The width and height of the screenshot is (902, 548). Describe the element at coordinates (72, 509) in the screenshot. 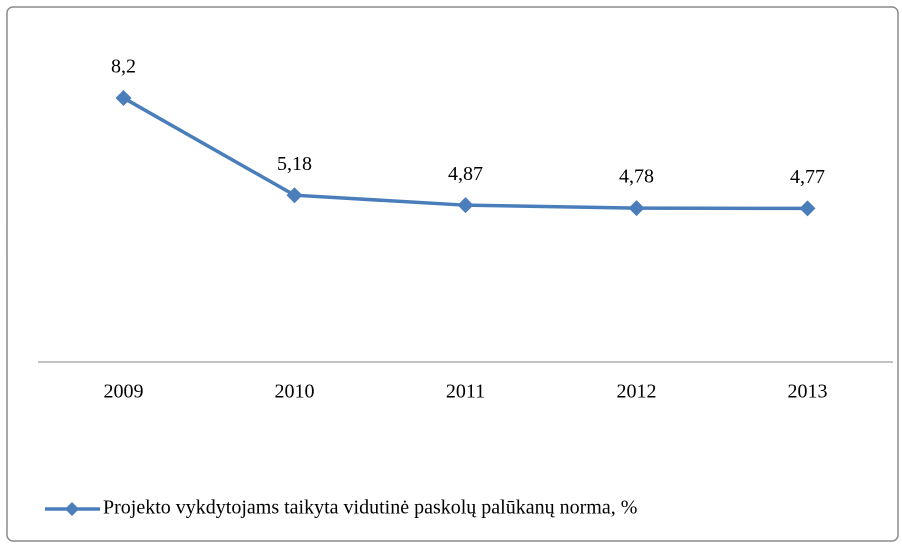

I see `legend-marker` at that location.